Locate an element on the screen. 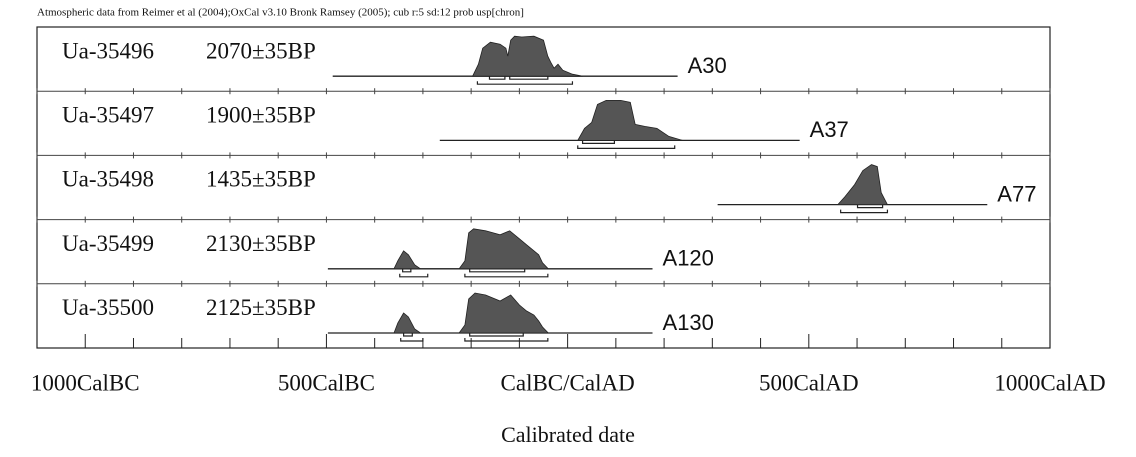  sample-label: A37 is located at coordinates (829, 129).